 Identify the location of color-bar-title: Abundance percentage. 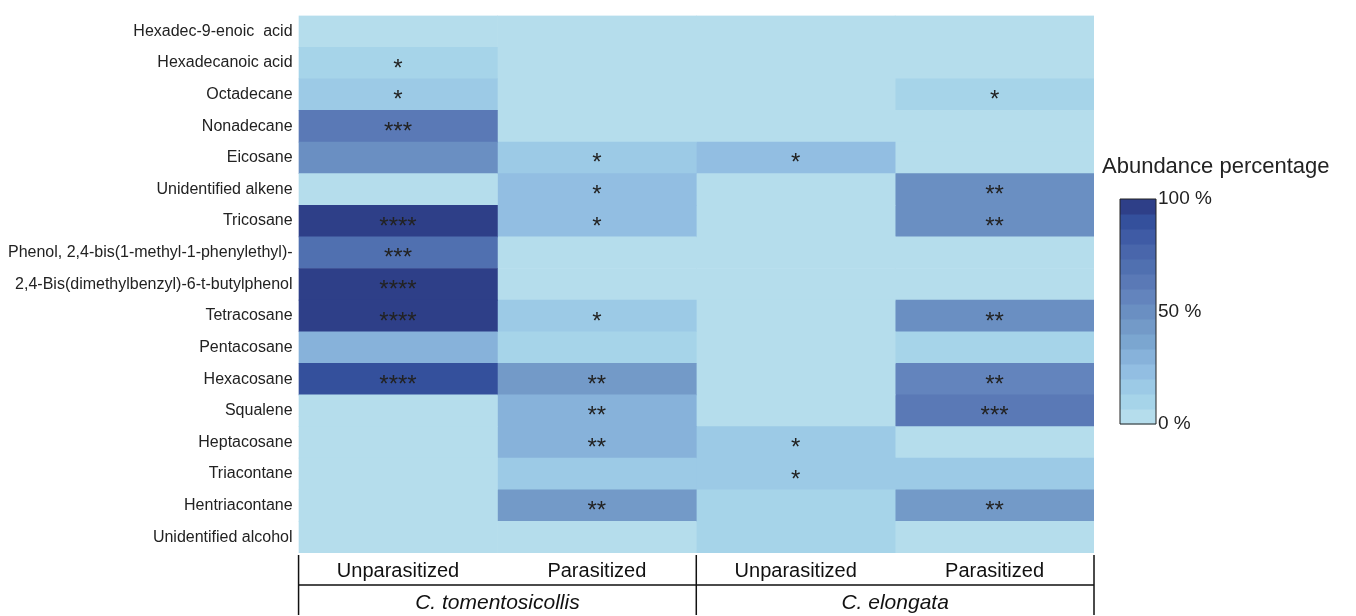
(1216, 166).